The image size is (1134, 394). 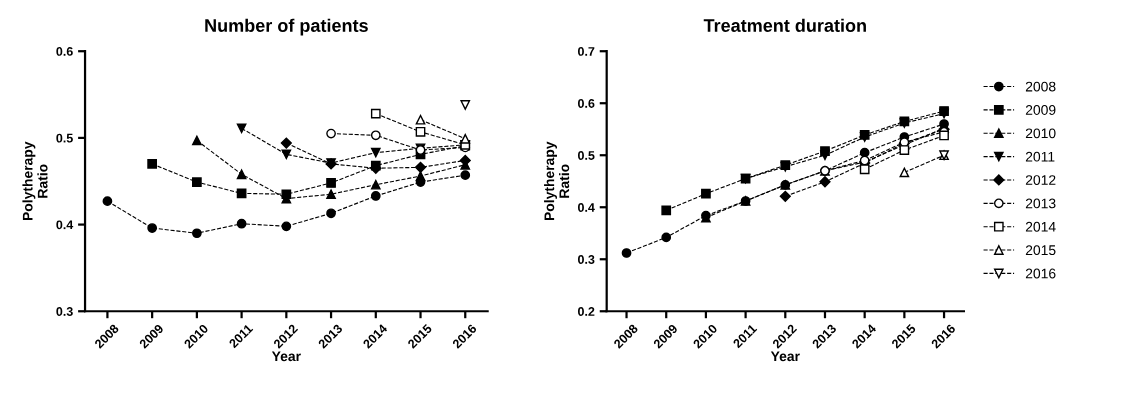 What do you see at coordinates (1040, 86) in the screenshot?
I see `legend-label: 2008` at bounding box center [1040, 86].